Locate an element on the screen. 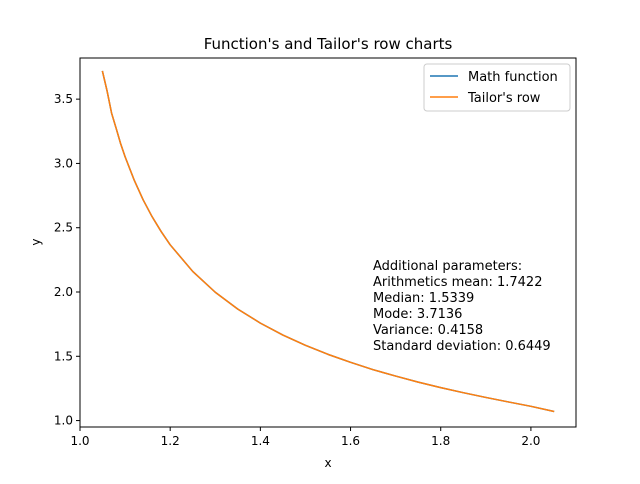  x-tick-label: 1.2 is located at coordinates (170, 441).